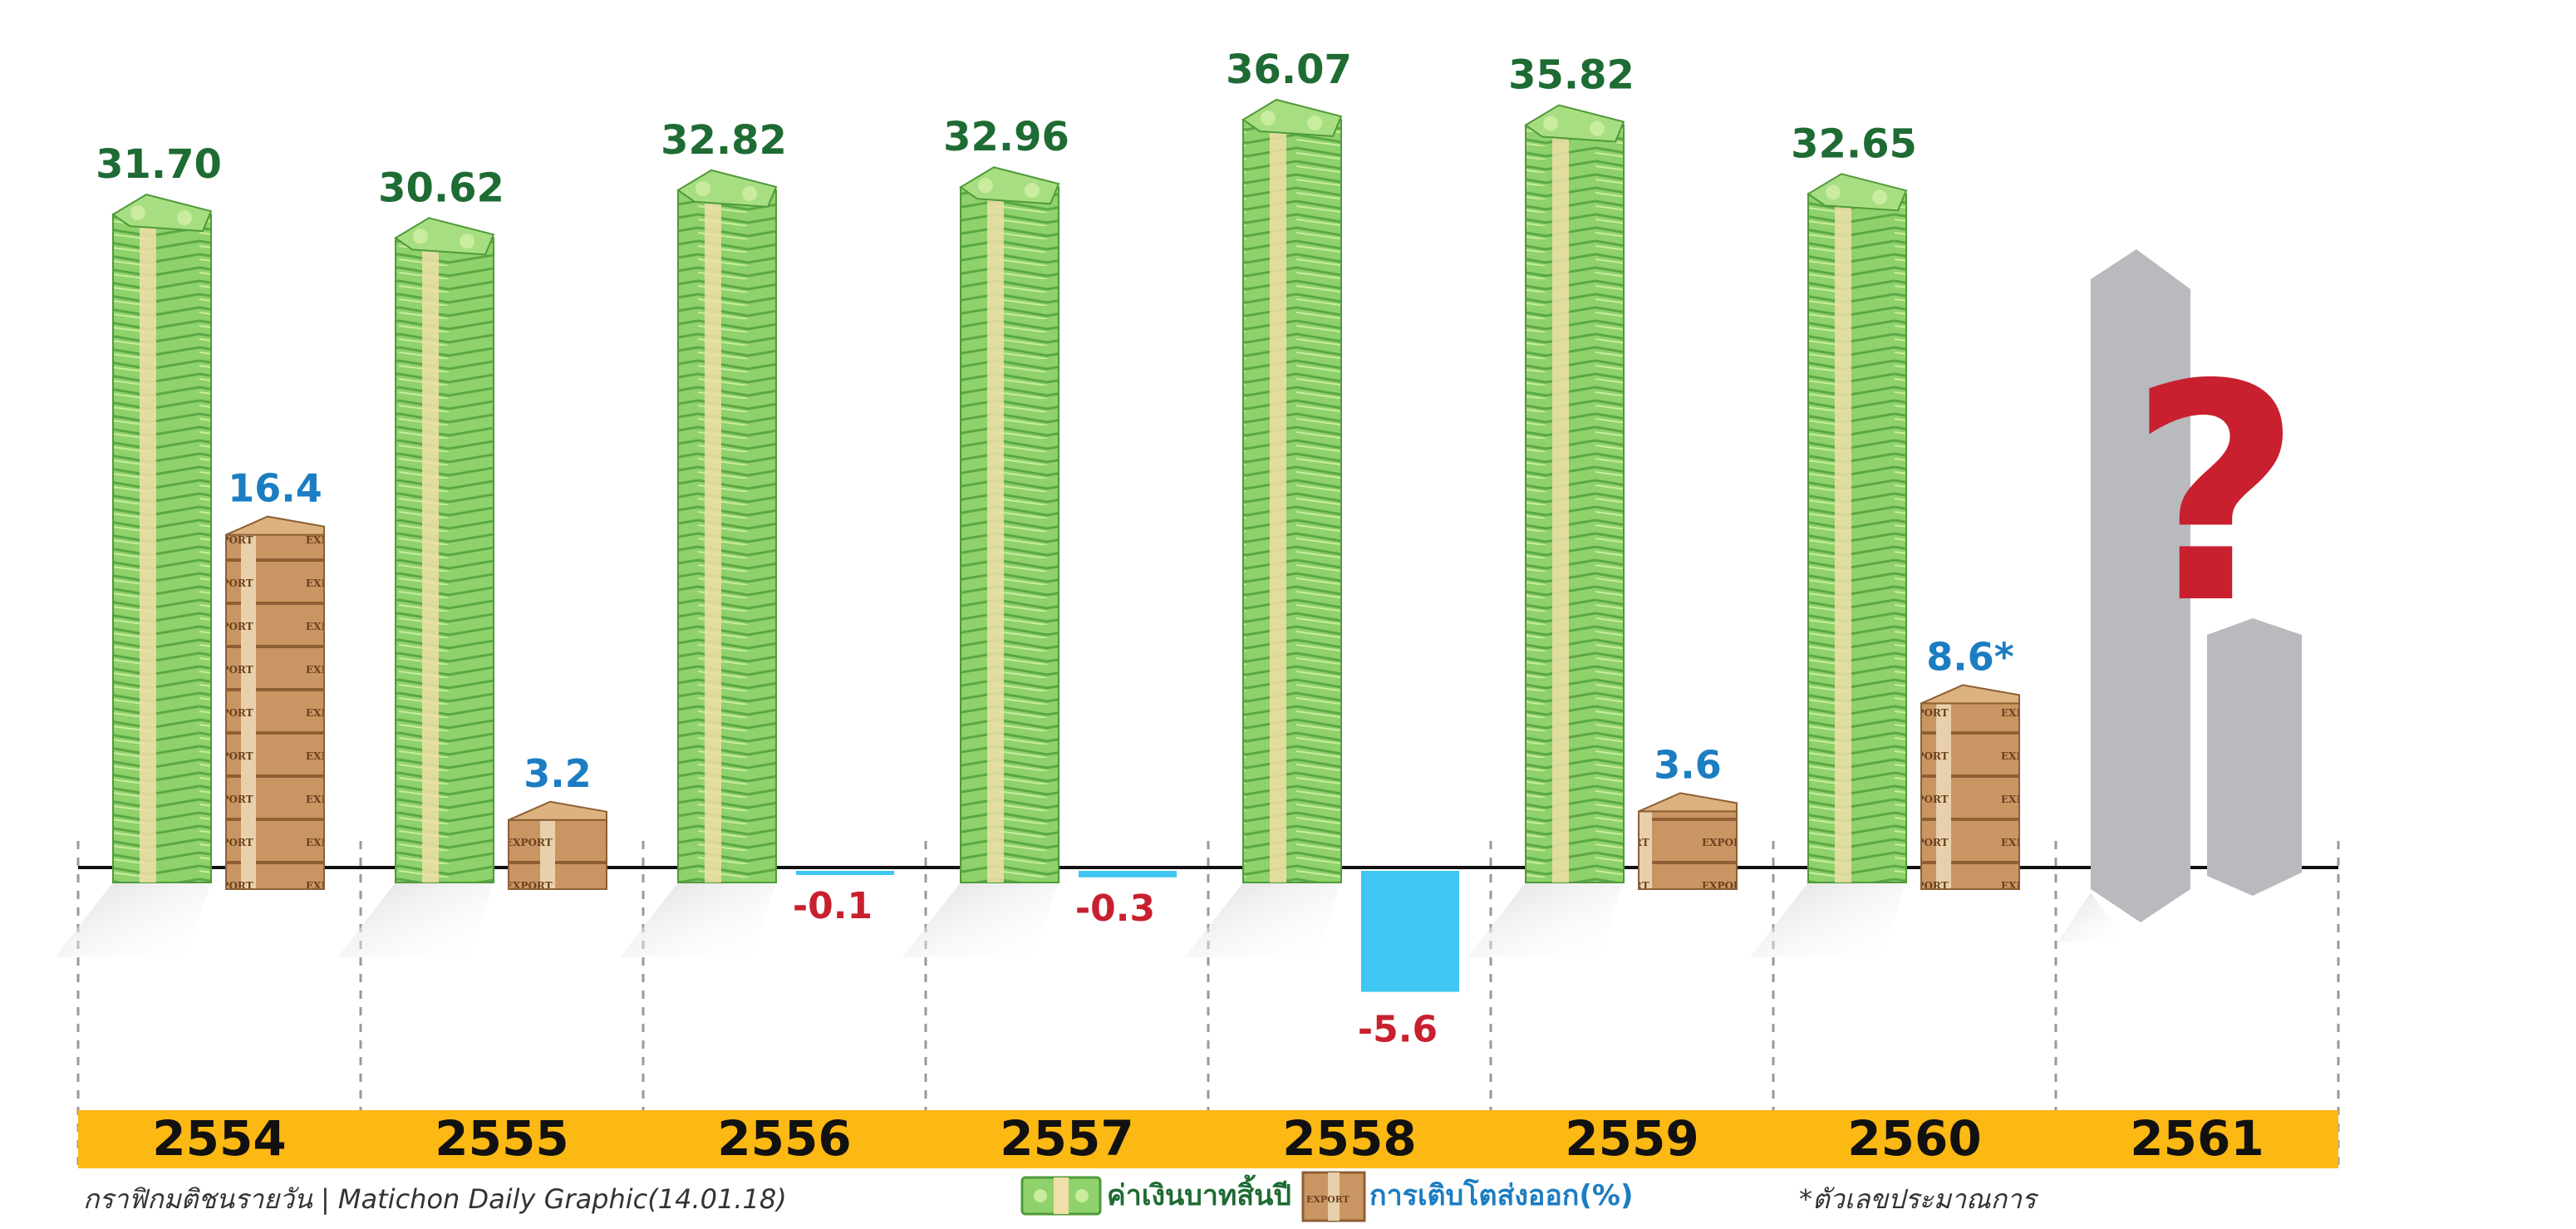 The height and width of the screenshot is (1229, 2576). I want to click on baht-value-label: 30.62, so click(441, 188).